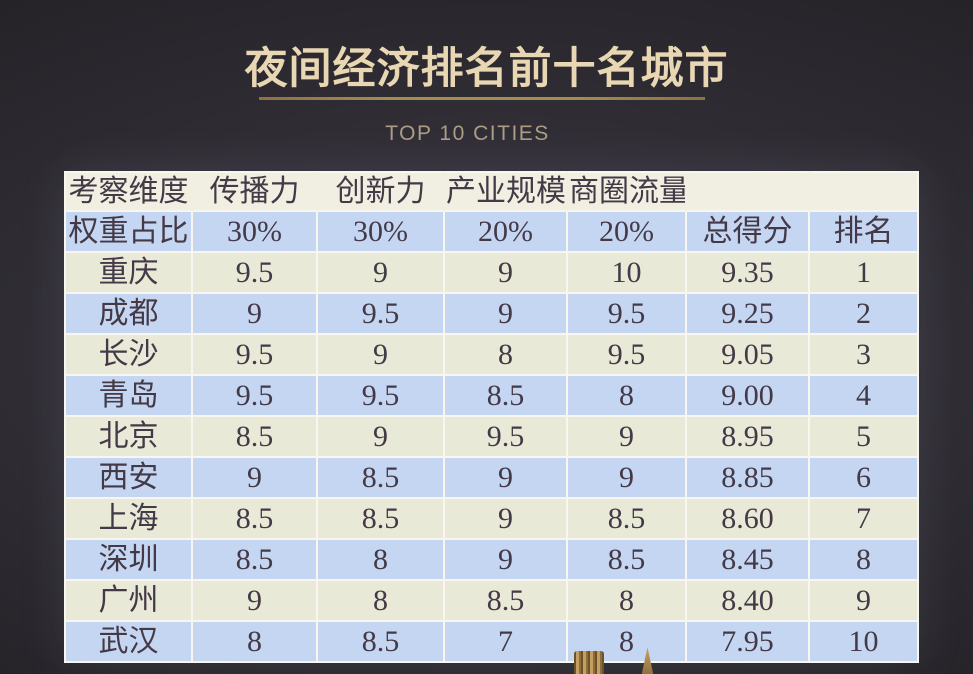 The height and width of the screenshot is (674, 973). What do you see at coordinates (864, 191) in the screenshot?
I see `dimension-empty-cell` at bounding box center [864, 191].